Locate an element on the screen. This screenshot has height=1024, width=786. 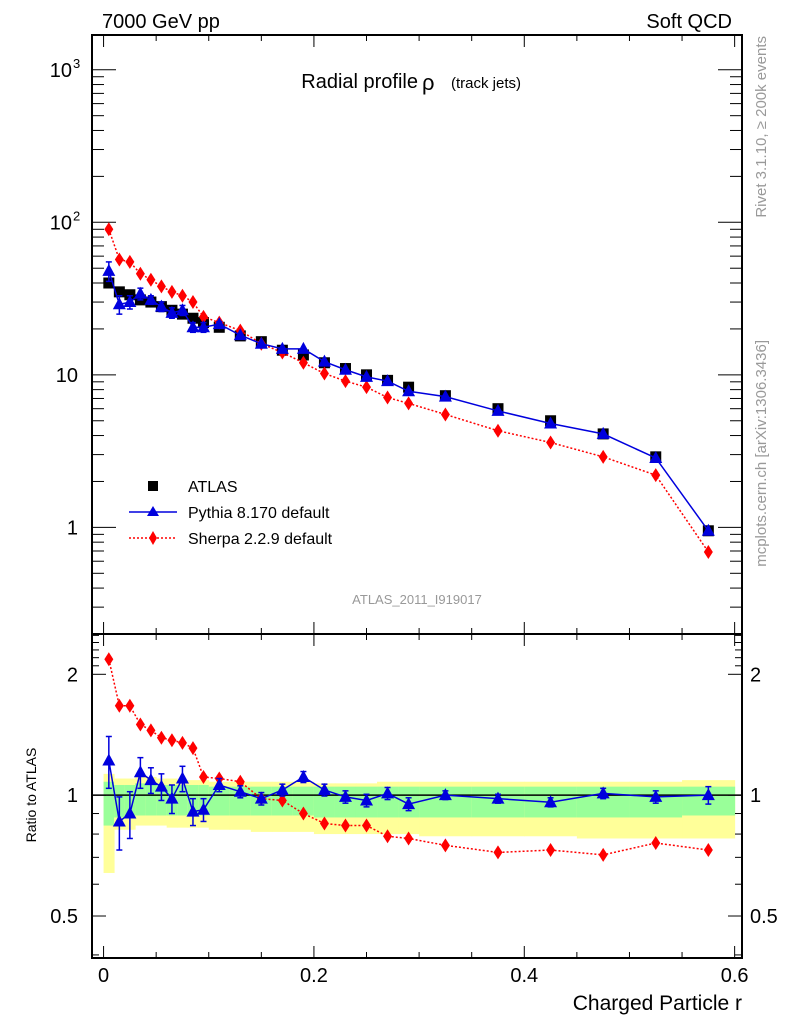
header-right-label: Soft QCD is located at coordinates (689, 22).